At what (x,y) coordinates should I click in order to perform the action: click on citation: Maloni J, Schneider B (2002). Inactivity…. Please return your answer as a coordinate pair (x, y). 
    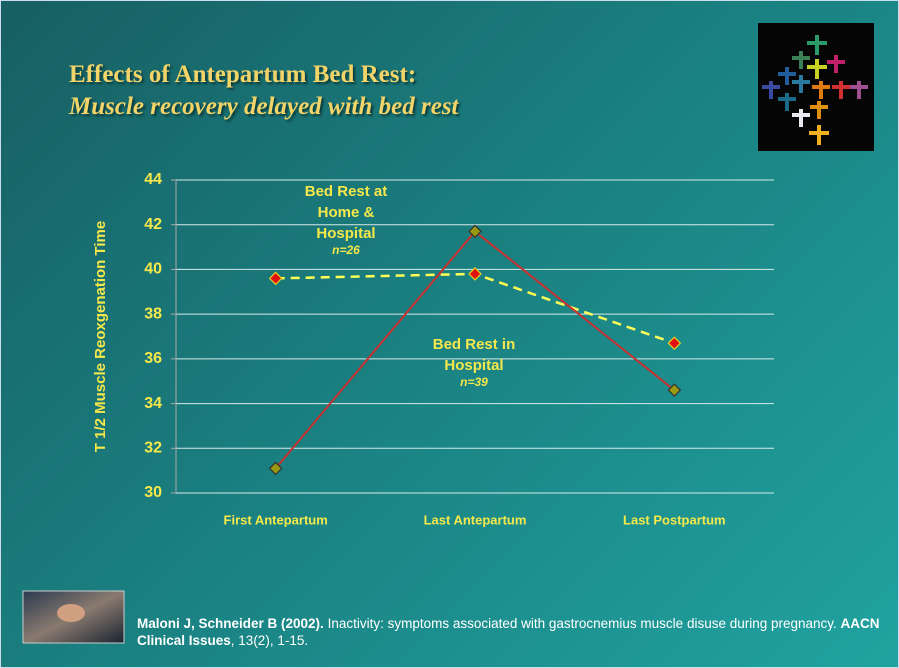
    Looking at the image, I should click on (517, 632).